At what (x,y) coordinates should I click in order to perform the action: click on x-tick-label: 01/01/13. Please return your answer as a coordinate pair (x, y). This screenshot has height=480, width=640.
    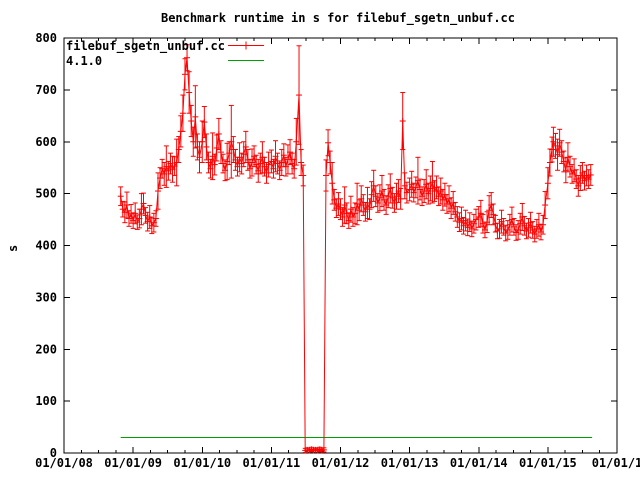
    Looking at the image, I should click on (410, 463).